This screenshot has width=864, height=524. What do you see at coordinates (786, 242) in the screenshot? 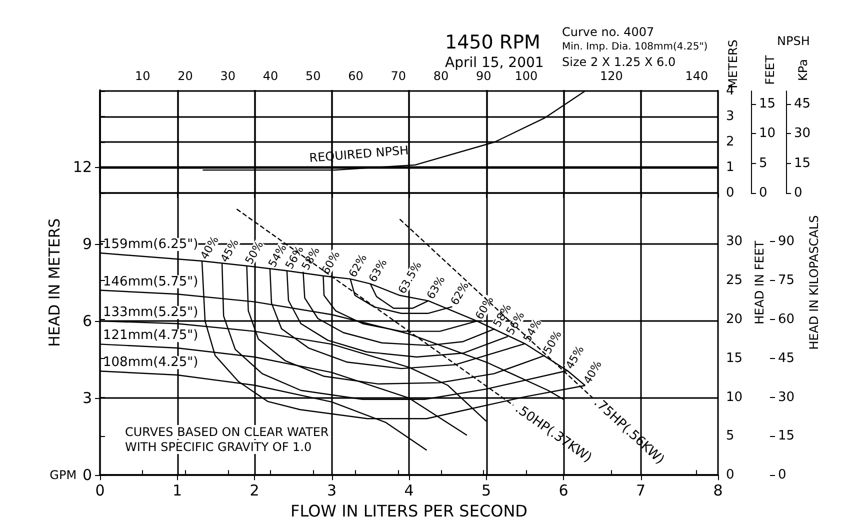
I see `y3-tick-label: 90` at bounding box center [786, 242].